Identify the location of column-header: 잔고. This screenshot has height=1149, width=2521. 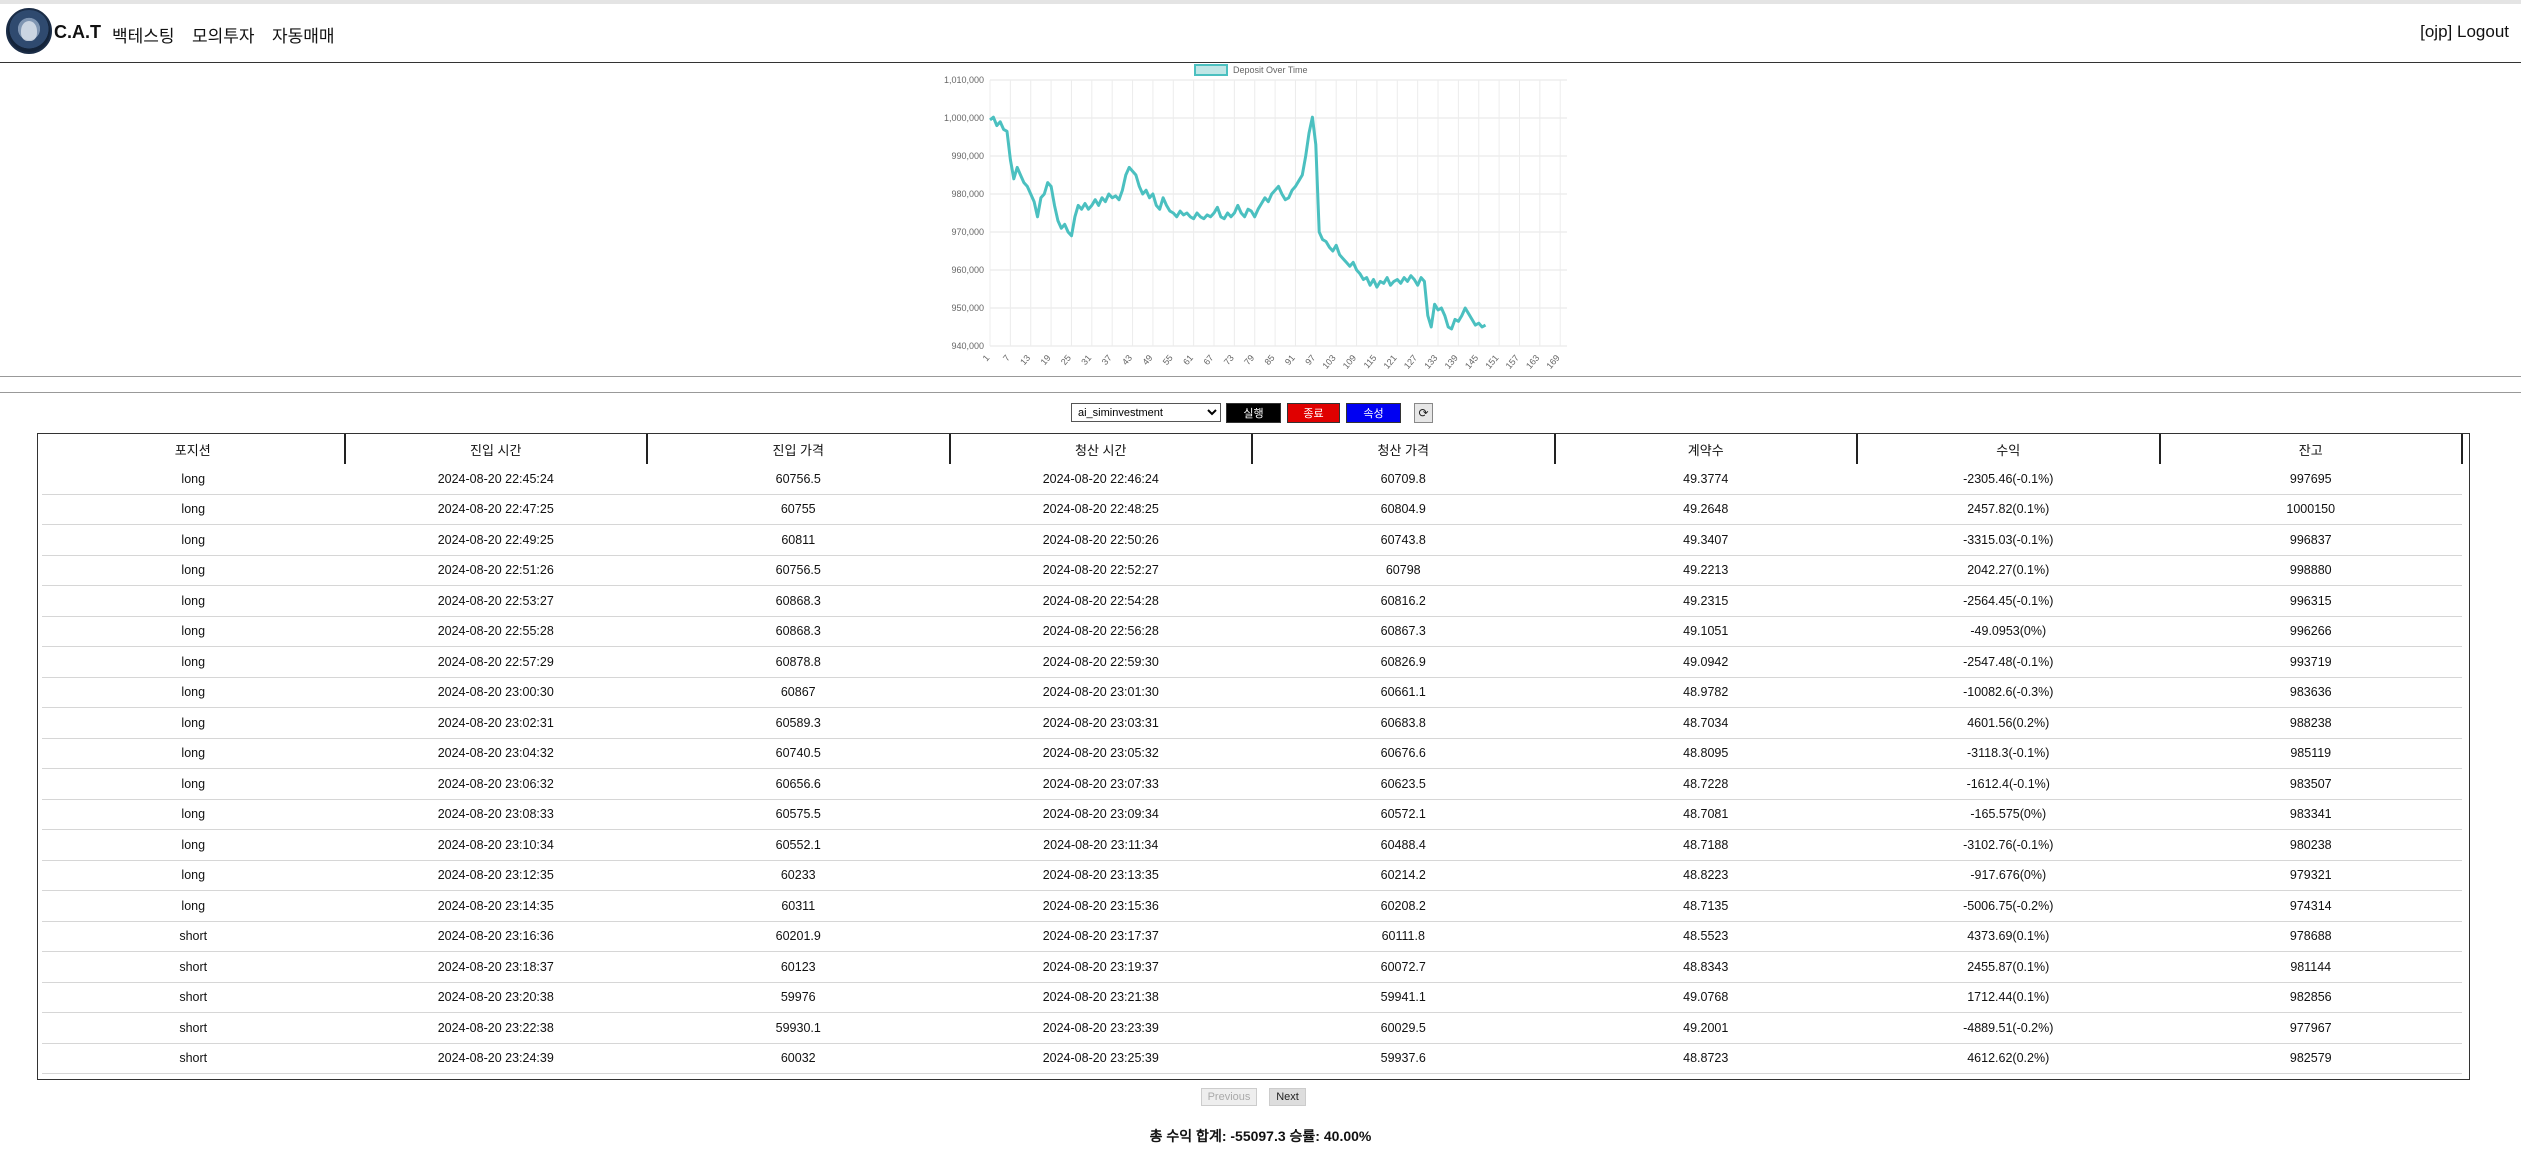
(2311, 449).